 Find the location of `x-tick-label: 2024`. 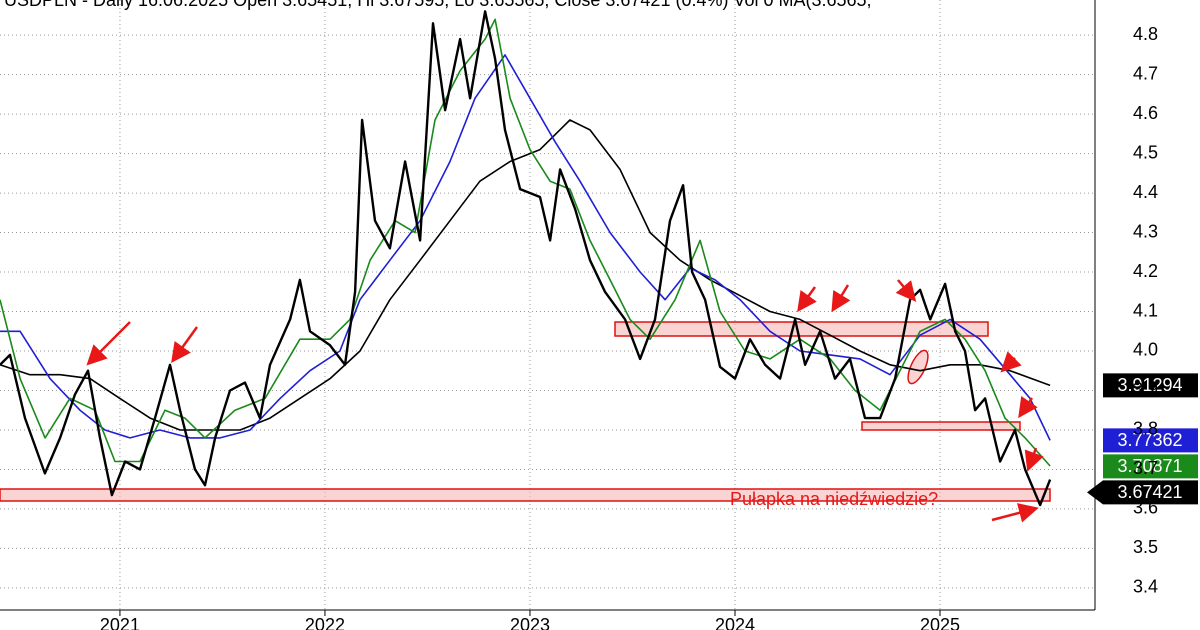

x-tick-label: 2024 is located at coordinates (735, 622).